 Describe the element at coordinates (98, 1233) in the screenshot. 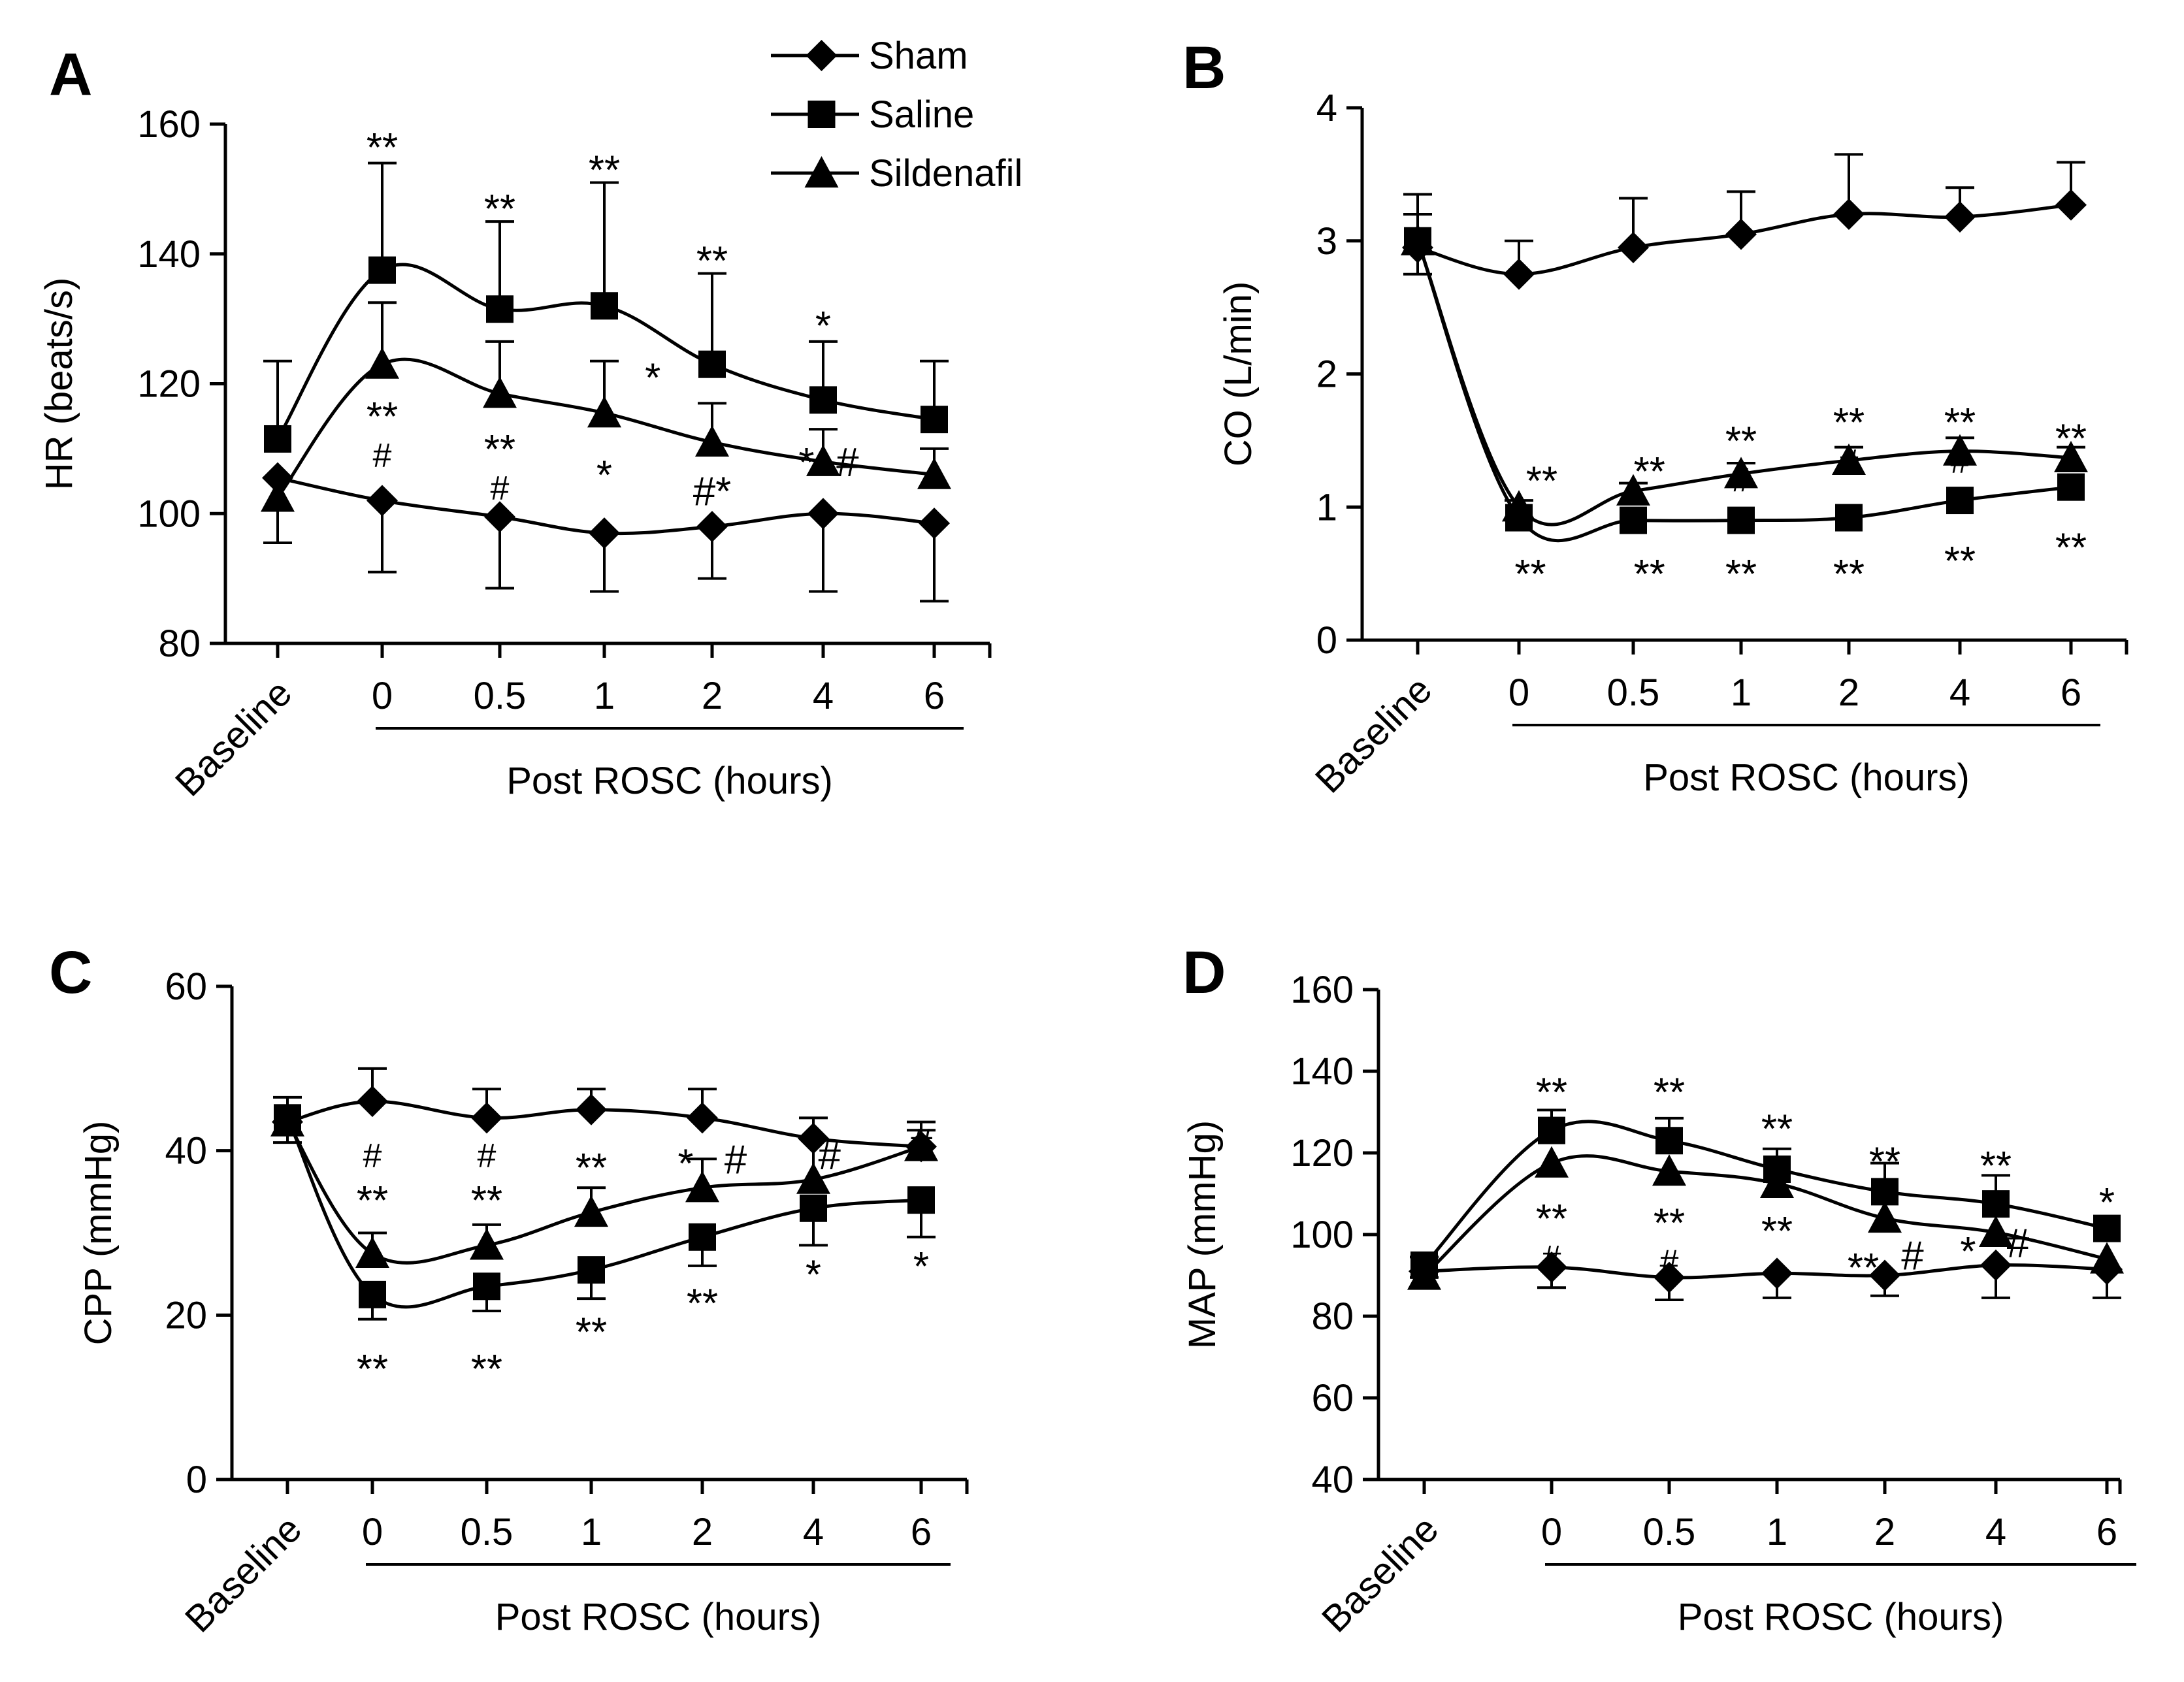

I see `y-axis-title: CPP (mmHg)` at that location.